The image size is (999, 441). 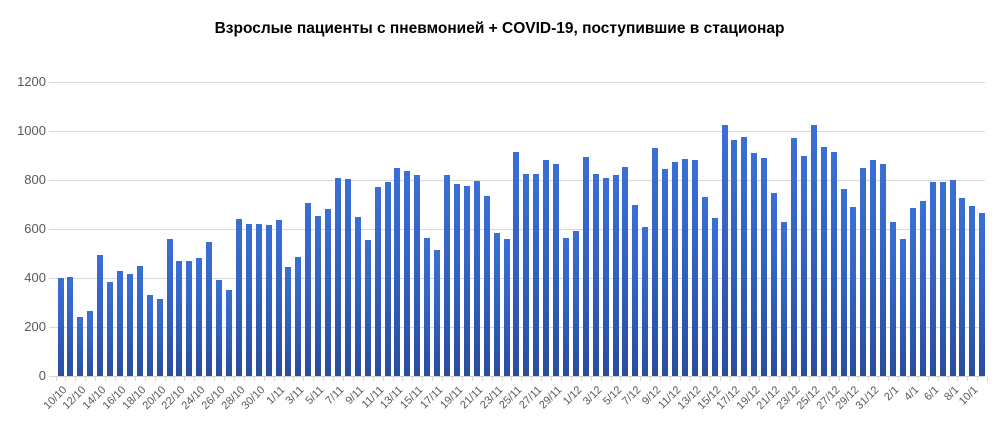 What do you see at coordinates (35, 277) in the screenshot?
I see `y-tick-label: 400` at bounding box center [35, 277].